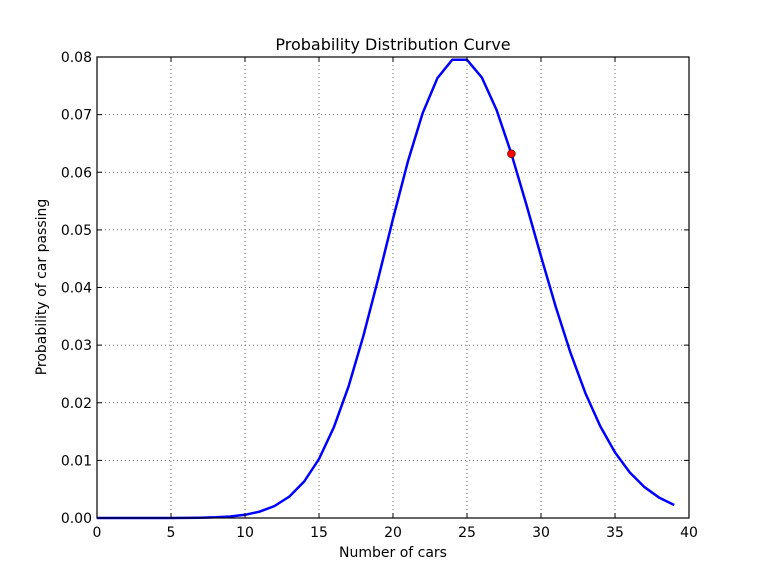 This screenshot has height=576, width=768. I want to click on x-tick-label: 20, so click(393, 533).